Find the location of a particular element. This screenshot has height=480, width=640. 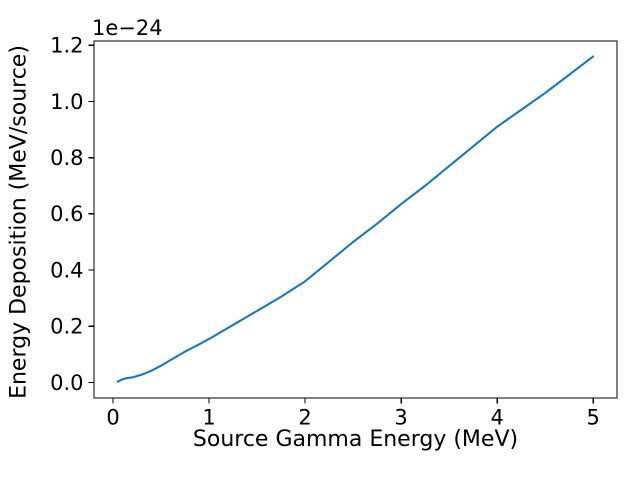

x-axis-label: Source Gamma Energy (MeV) is located at coordinates (355, 439).